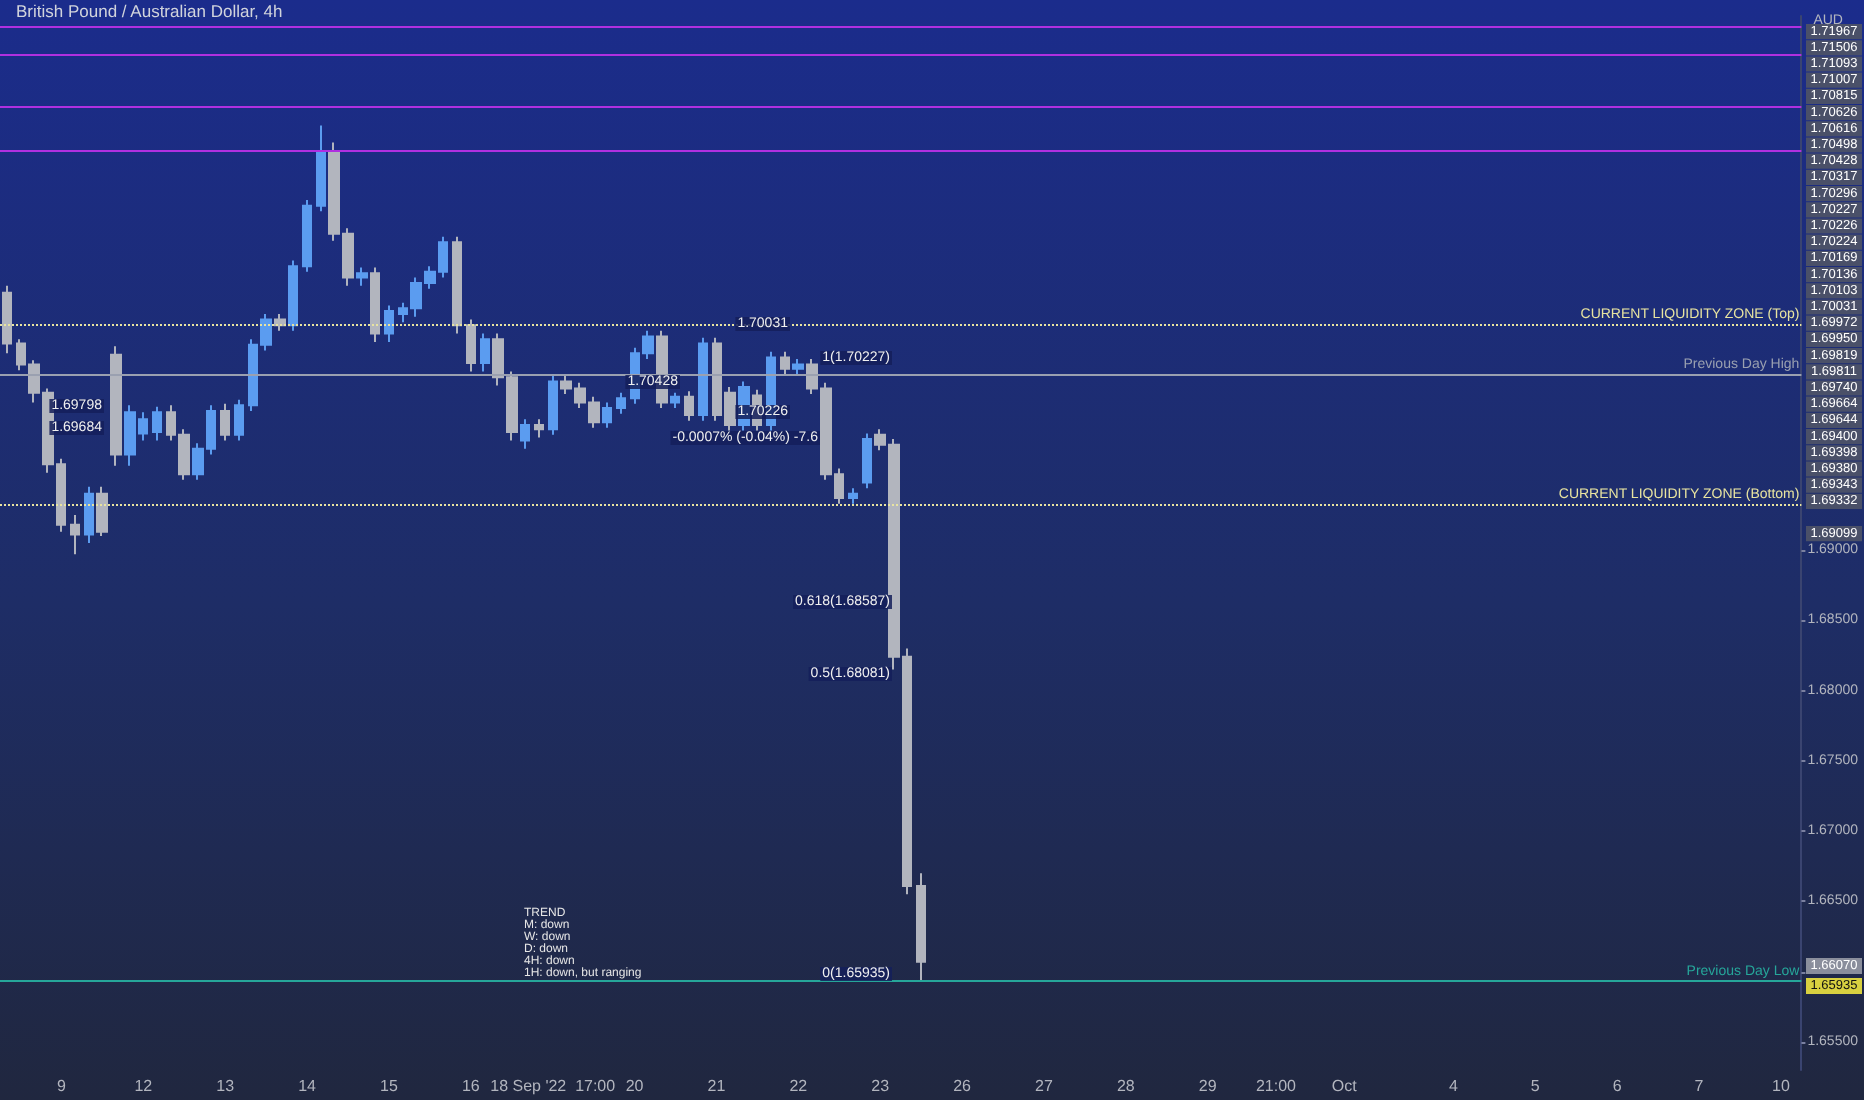 This screenshot has width=1864, height=1100. What do you see at coordinates (61, 1086) in the screenshot?
I see `x-tick-label: 9` at bounding box center [61, 1086].